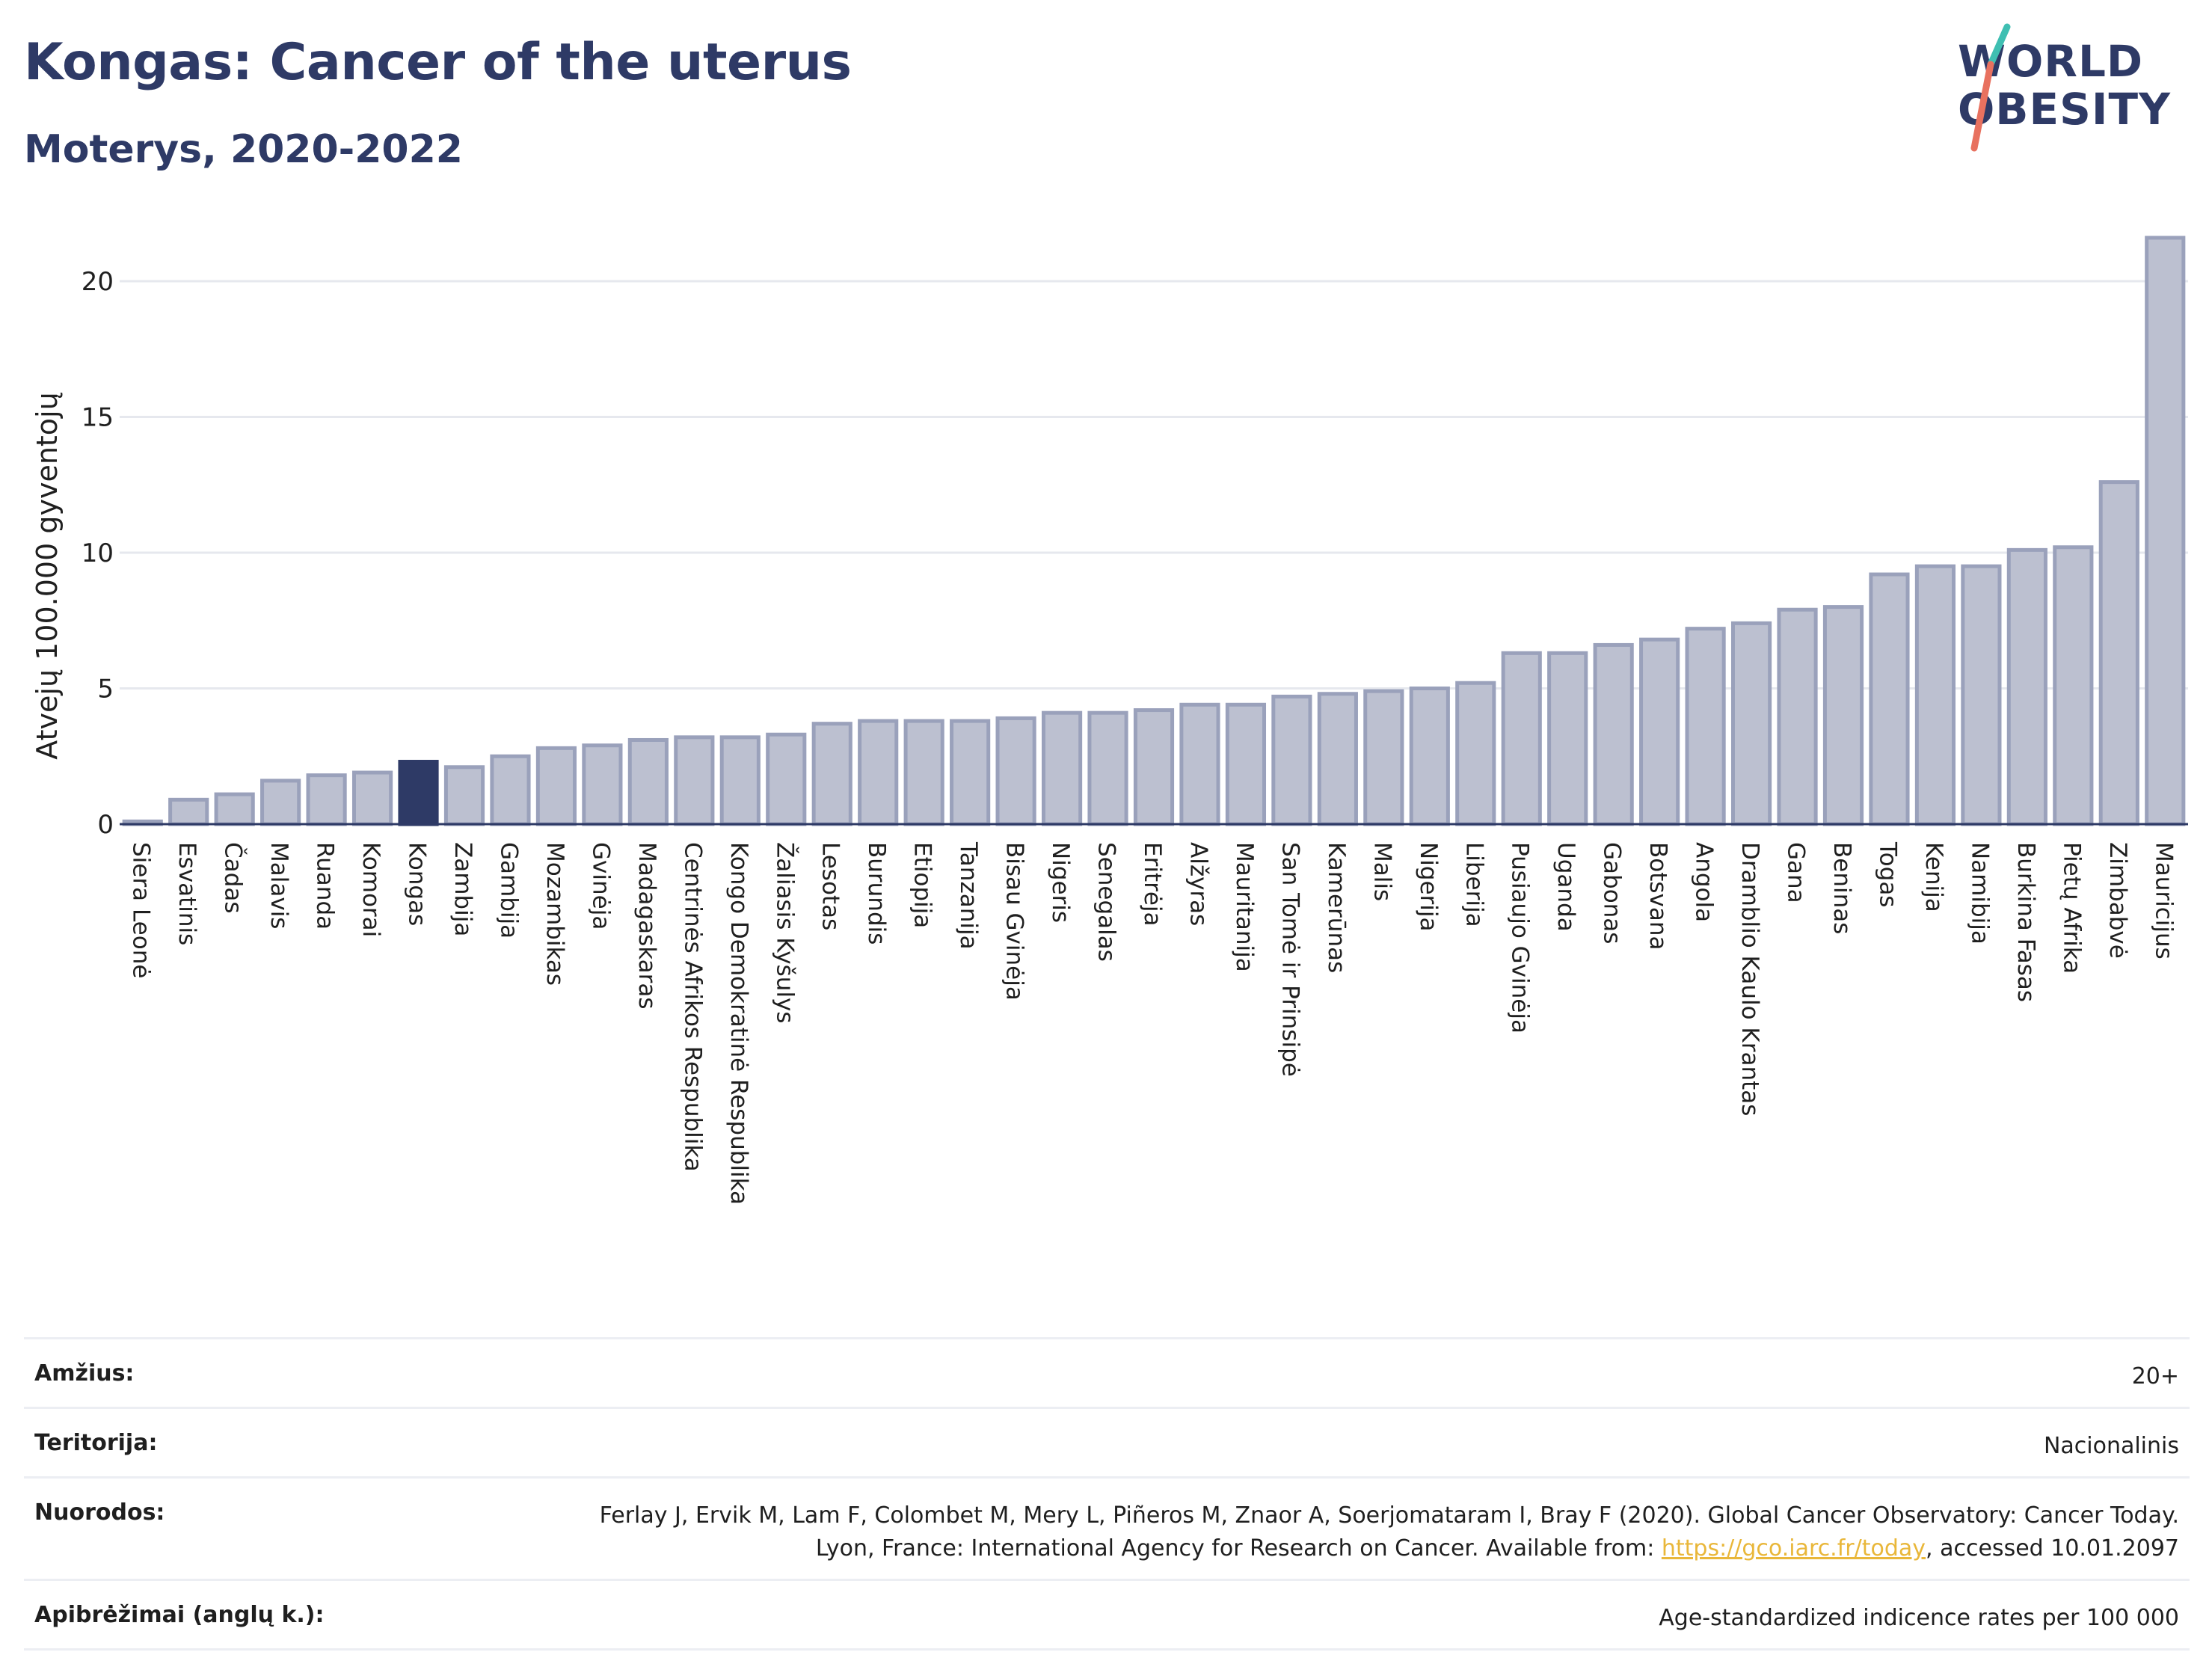 The height and width of the screenshot is (1655, 2212). What do you see at coordinates (1244, 907) in the screenshot?
I see `x-tick-label: Mauritanija` at bounding box center [1244, 907].